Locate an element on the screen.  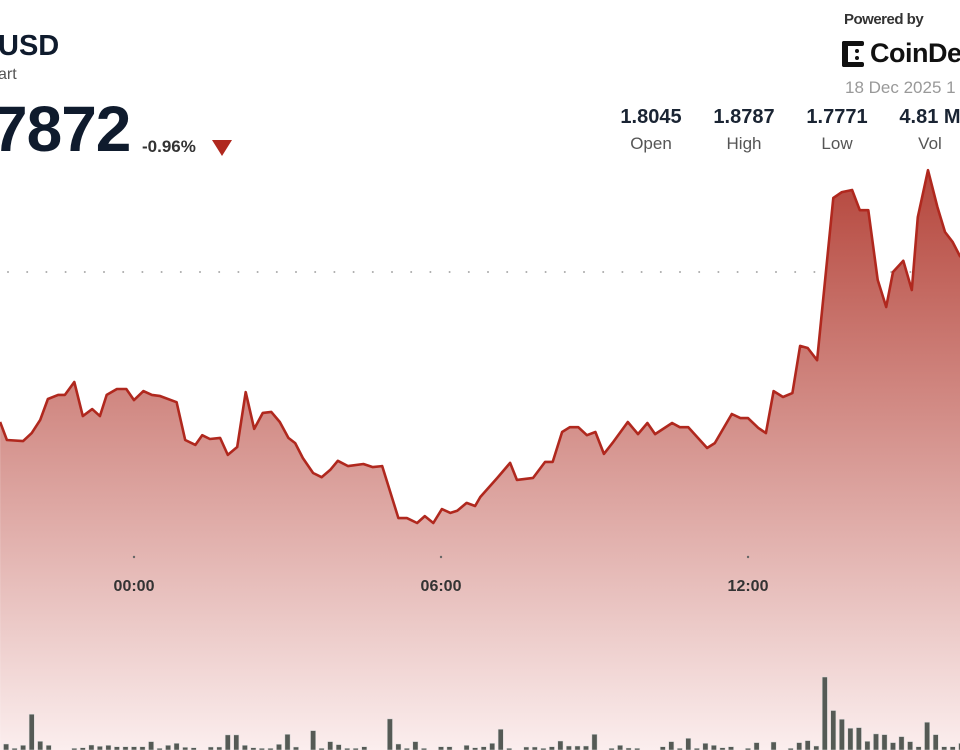
stat-label: Vol is located at coordinates (930, 143).